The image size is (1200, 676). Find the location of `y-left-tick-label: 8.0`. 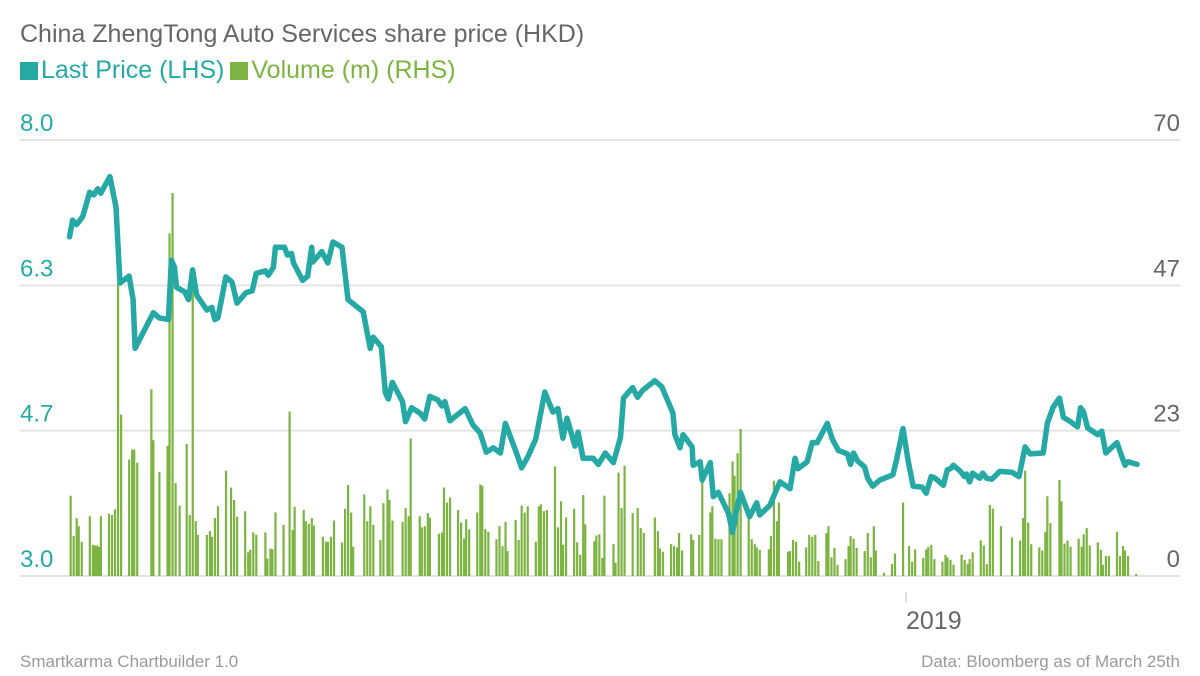

y-left-tick-label: 8.0 is located at coordinates (36, 123).